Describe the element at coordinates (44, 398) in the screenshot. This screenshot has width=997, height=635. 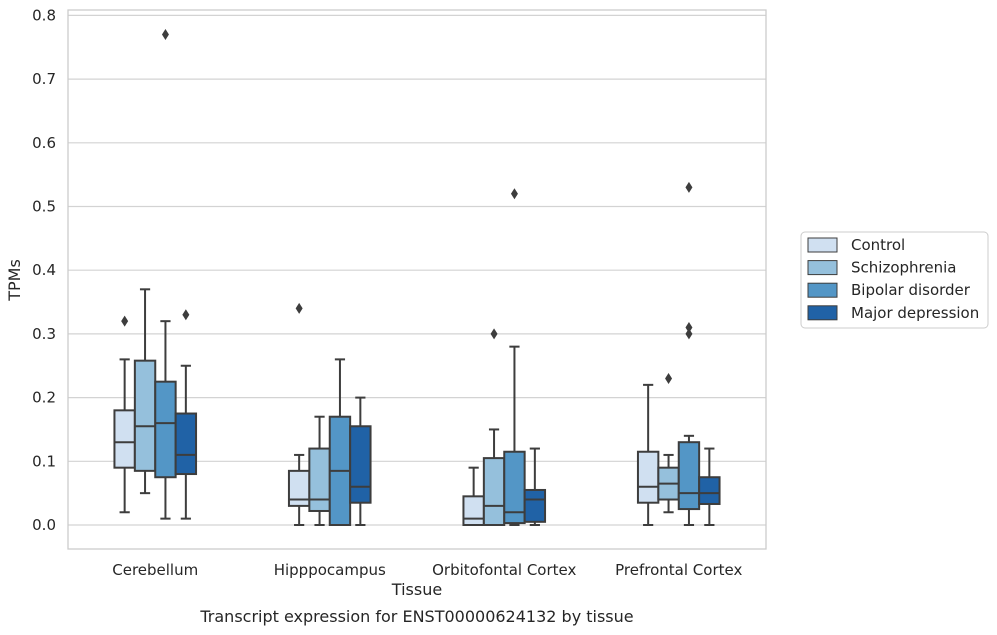
I see `y-tick-label: 0.2` at that location.